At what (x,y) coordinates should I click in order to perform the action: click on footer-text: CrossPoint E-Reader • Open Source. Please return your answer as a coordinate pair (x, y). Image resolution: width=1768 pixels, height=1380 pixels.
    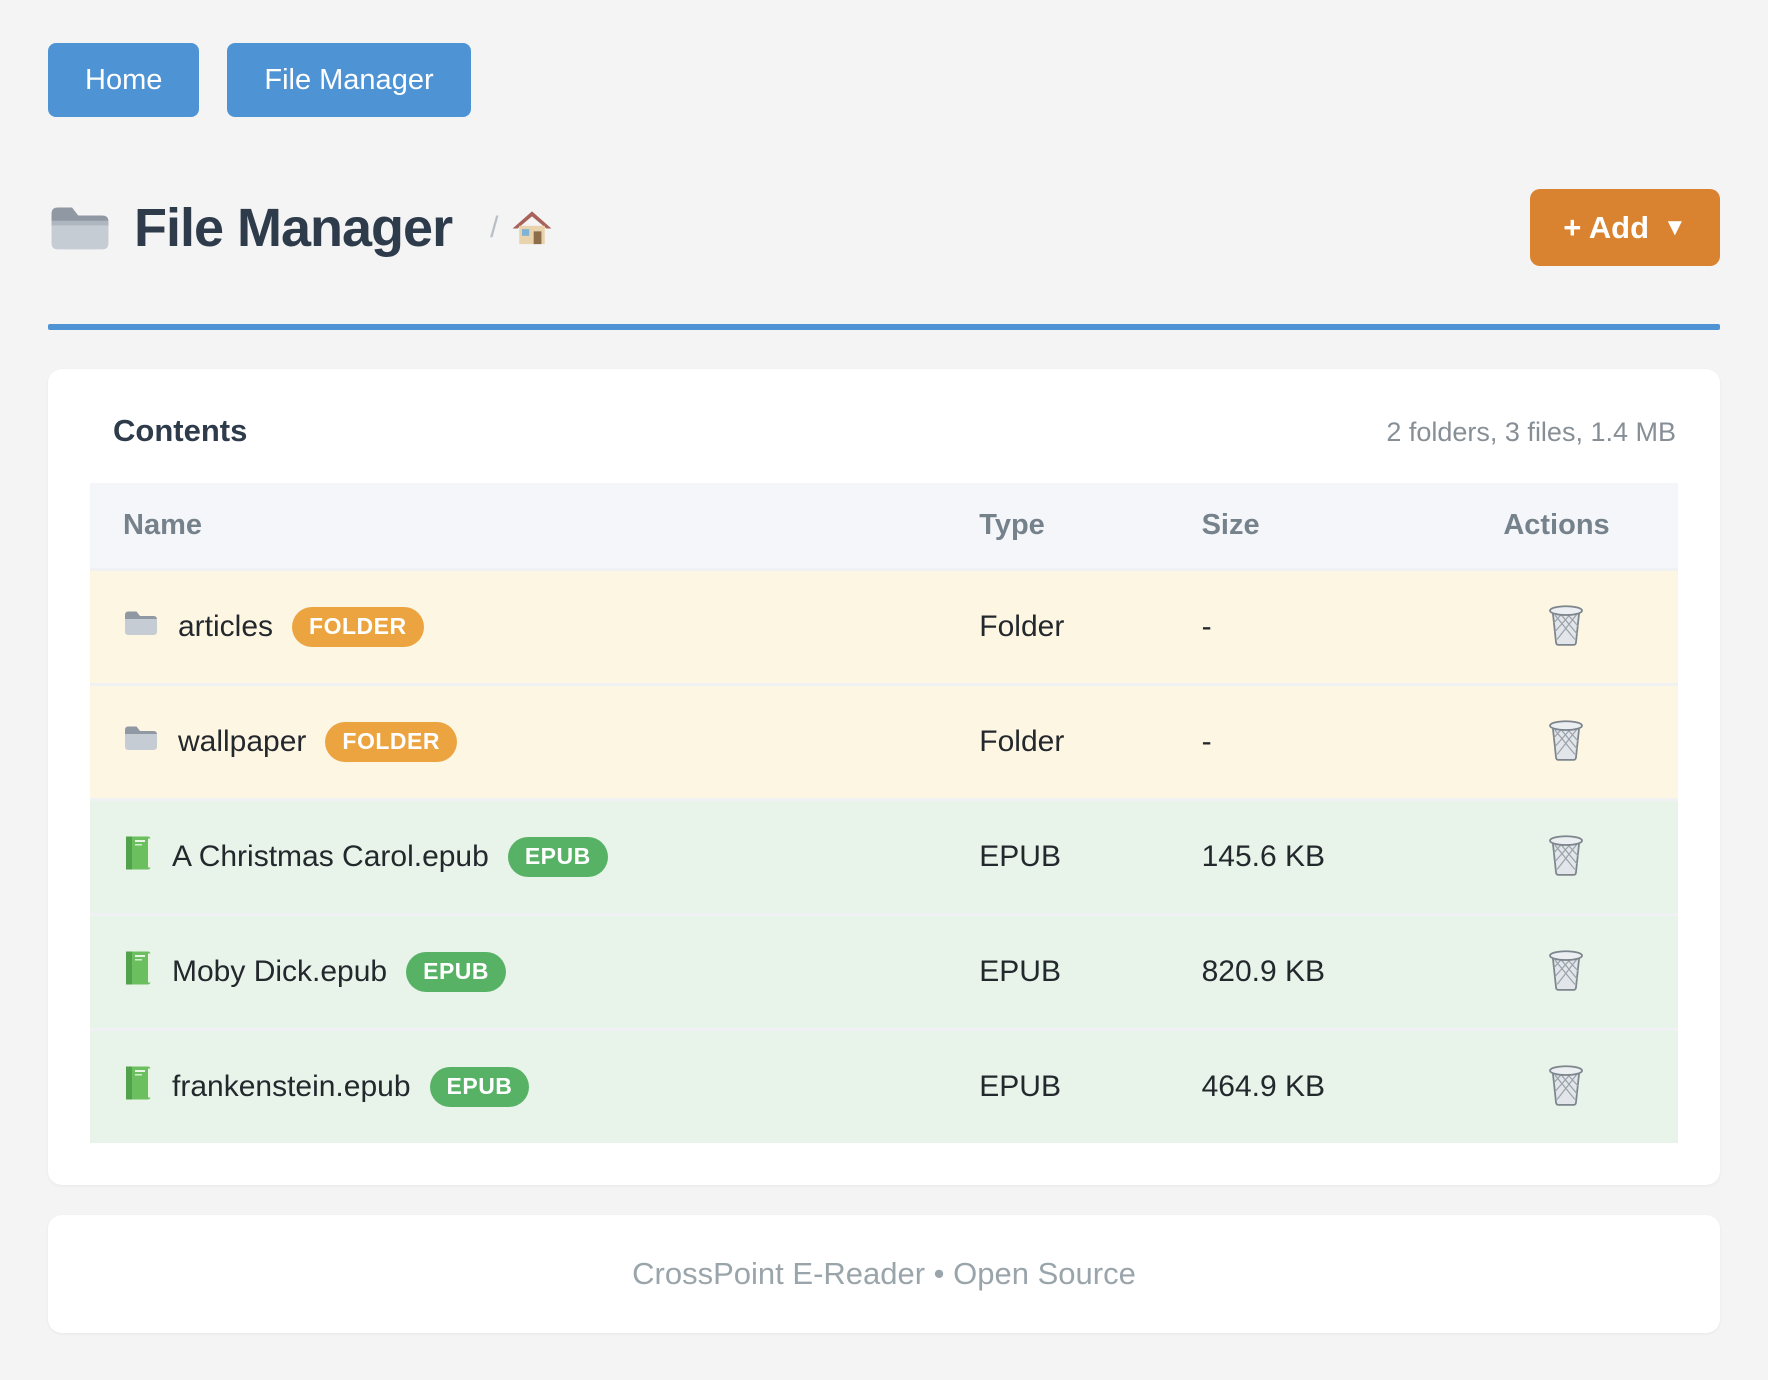
    Looking at the image, I should click on (884, 1273).